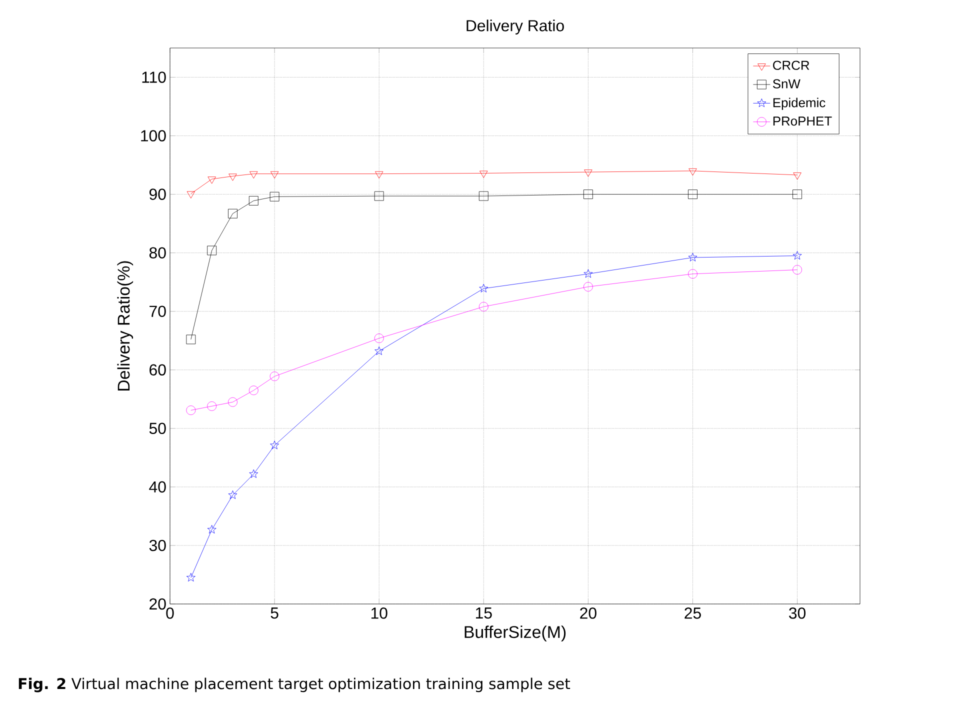 The image size is (963, 709). What do you see at coordinates (153, 136) in the screenshot?
I see `y-tick-label: 100` at bounding box center [153, 136].